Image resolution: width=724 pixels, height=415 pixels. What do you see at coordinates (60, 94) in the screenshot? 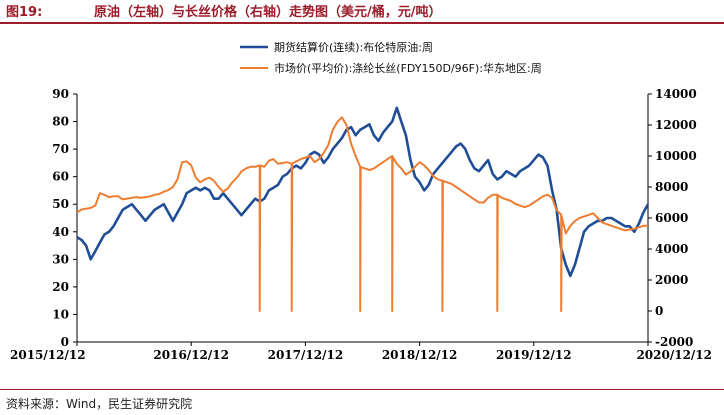
I see `left-tick-label: 90` at bounding box center [60, 94].